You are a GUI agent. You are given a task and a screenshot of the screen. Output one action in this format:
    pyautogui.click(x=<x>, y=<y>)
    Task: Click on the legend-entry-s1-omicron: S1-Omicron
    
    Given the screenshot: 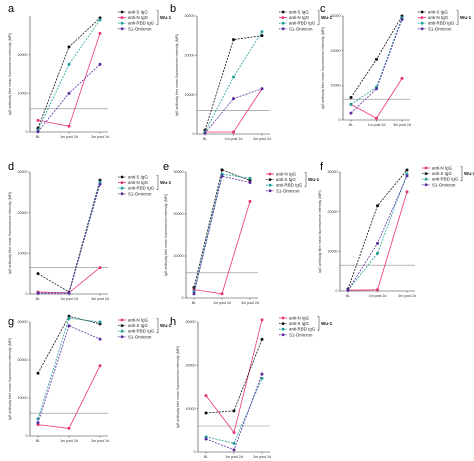 What is the action you would take?
    pyautogui.click(x=140, y=336)
    